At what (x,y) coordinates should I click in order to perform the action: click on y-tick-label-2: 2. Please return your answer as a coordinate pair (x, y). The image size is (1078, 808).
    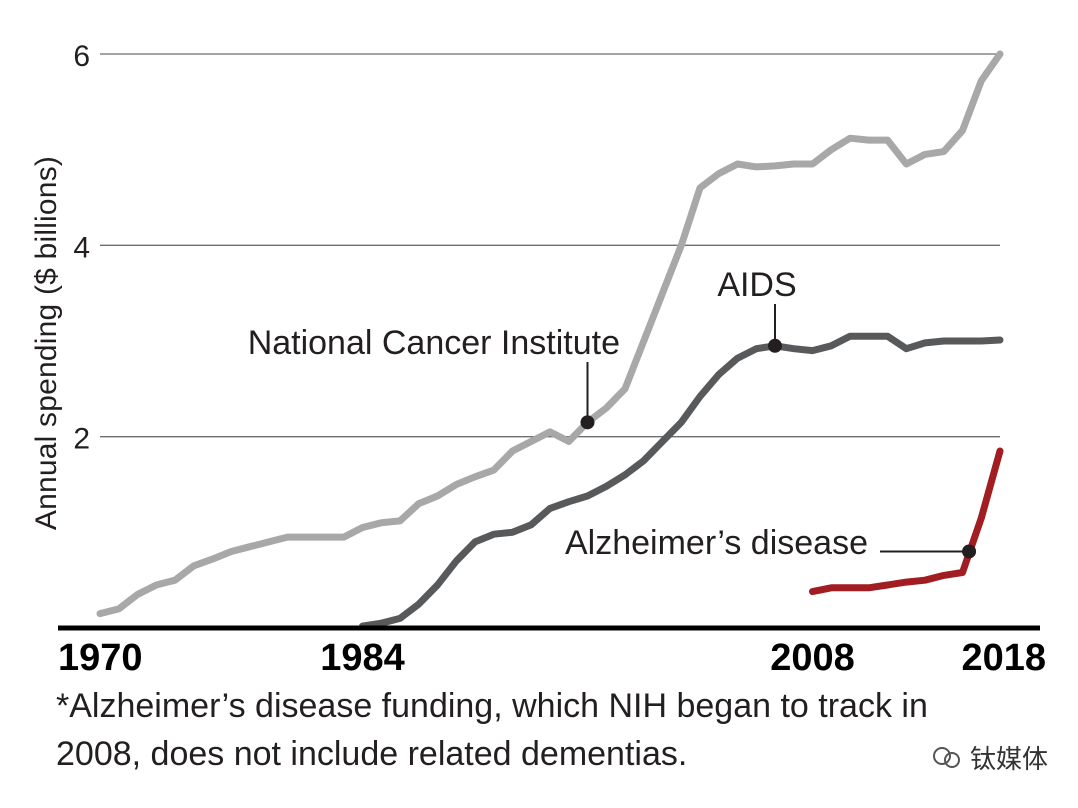
    Looking at the image, I should click on (81, 439).